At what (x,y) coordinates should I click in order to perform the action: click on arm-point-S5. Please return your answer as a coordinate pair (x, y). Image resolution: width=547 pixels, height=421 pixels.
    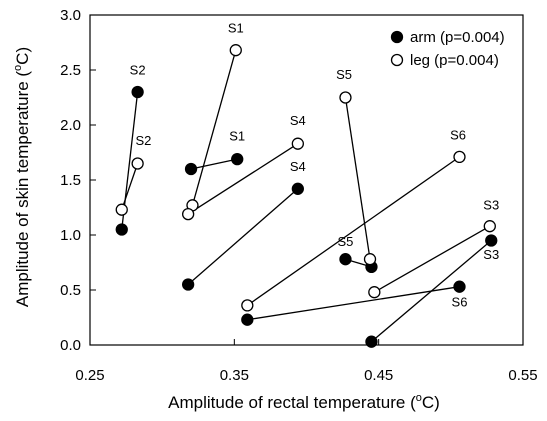
    Looking at the image, I should click on (345, 259).